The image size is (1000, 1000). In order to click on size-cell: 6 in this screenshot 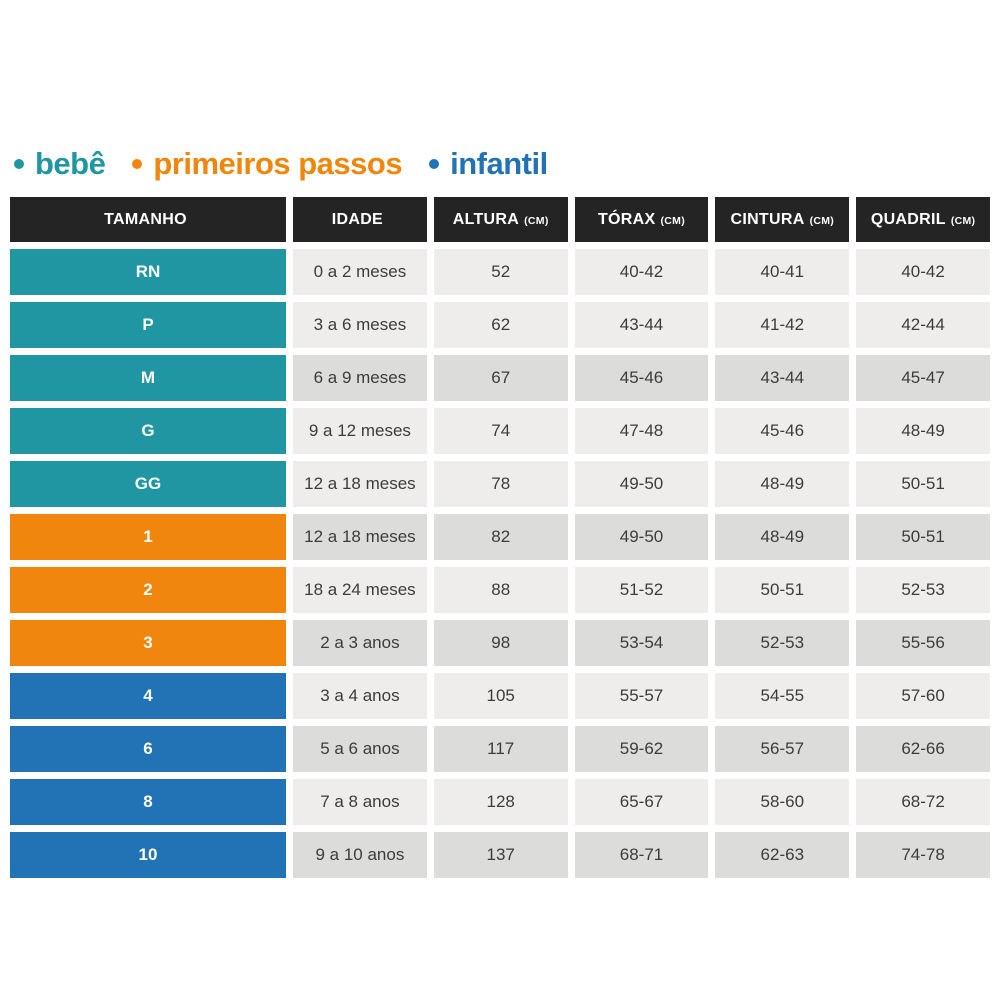, I will do `click(148, 749)`.